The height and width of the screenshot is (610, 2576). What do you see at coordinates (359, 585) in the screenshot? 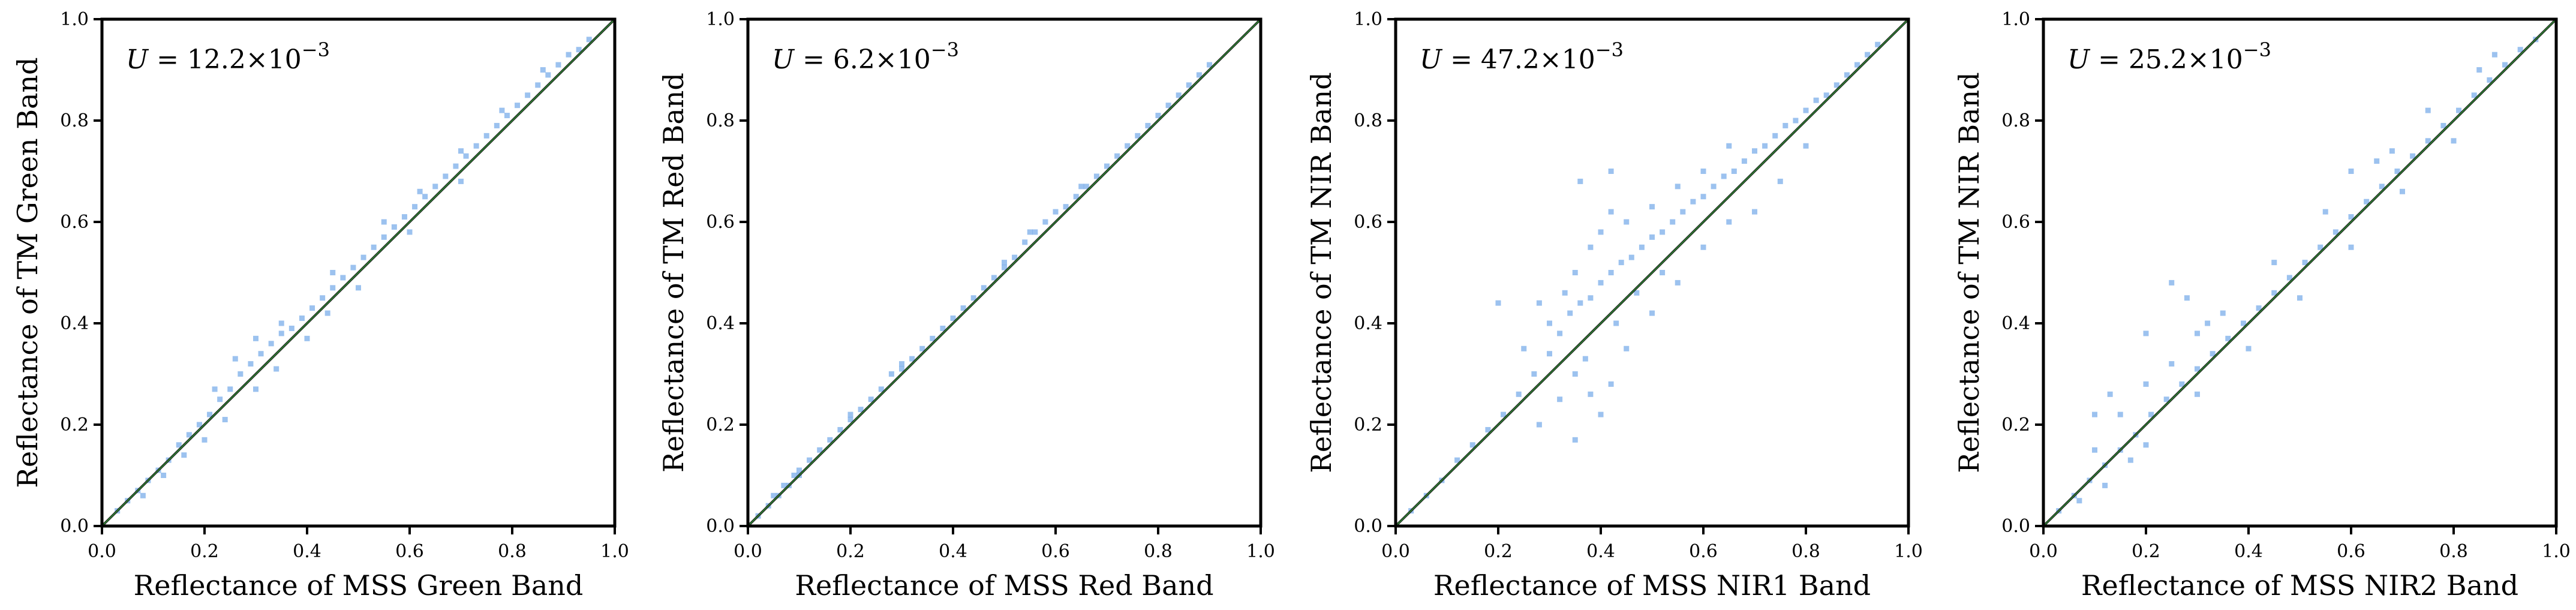
I see `x-axis-label: Reflectance of MSS Green Band` at bounding box center [359, 585].